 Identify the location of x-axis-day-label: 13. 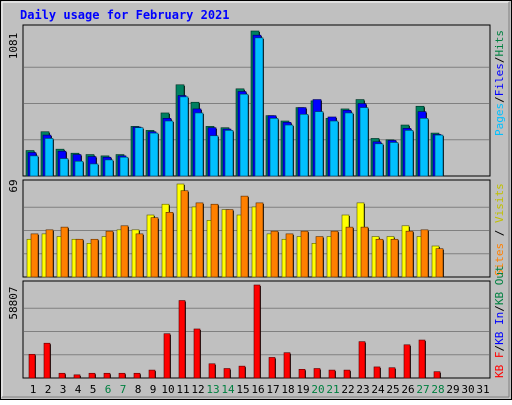
(212, 389).